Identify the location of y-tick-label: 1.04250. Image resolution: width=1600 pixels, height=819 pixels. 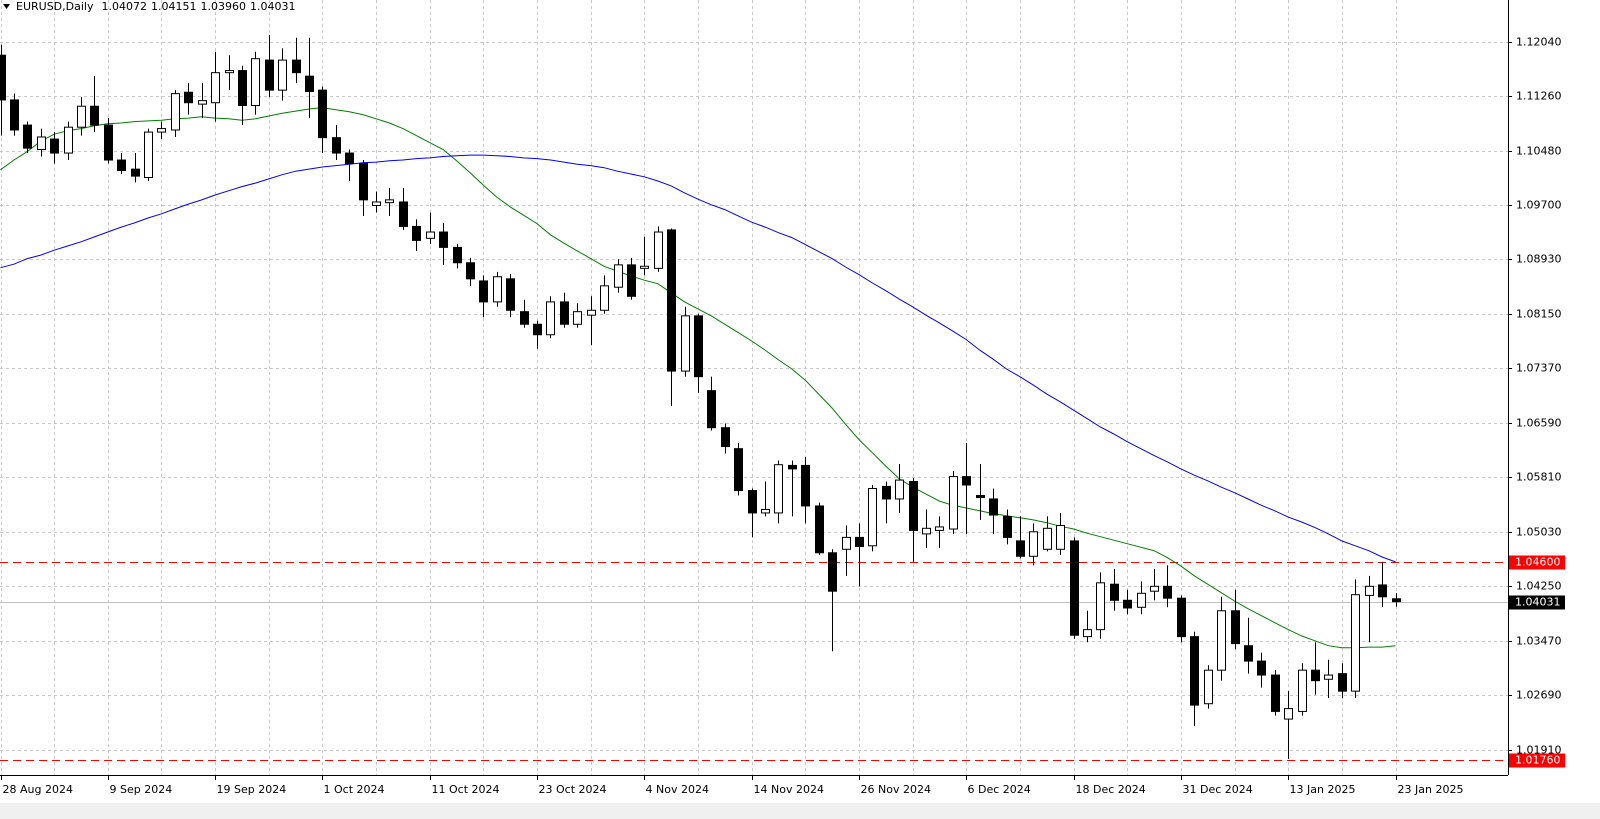
(1539, 586).